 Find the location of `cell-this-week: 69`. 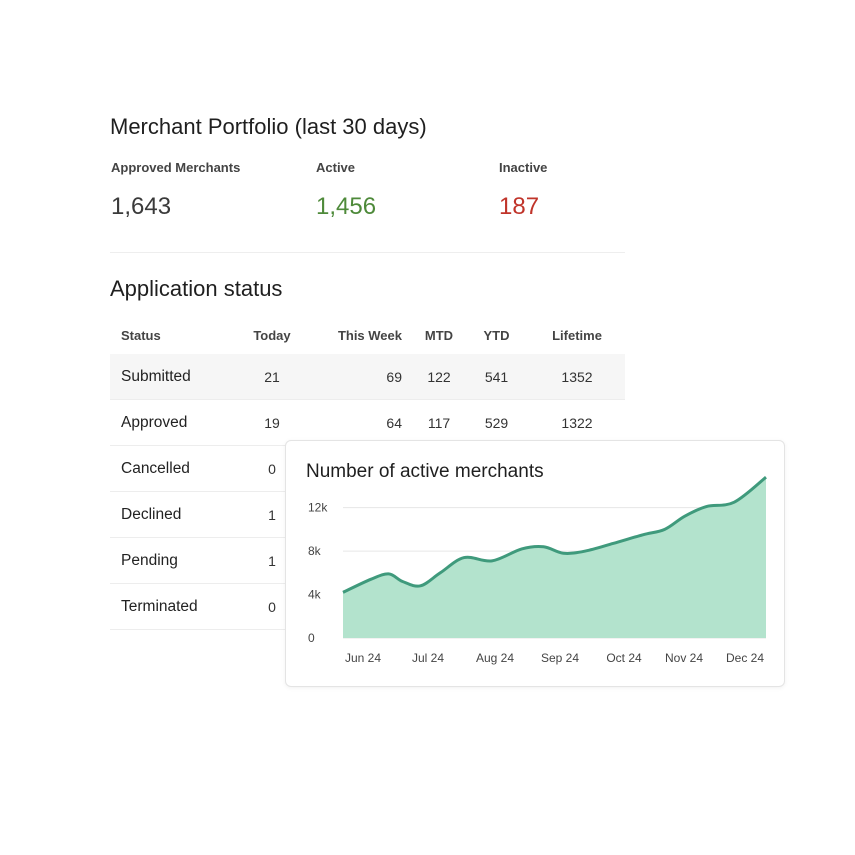

cell-this-week: 69 is located at coordinates (365, 377).